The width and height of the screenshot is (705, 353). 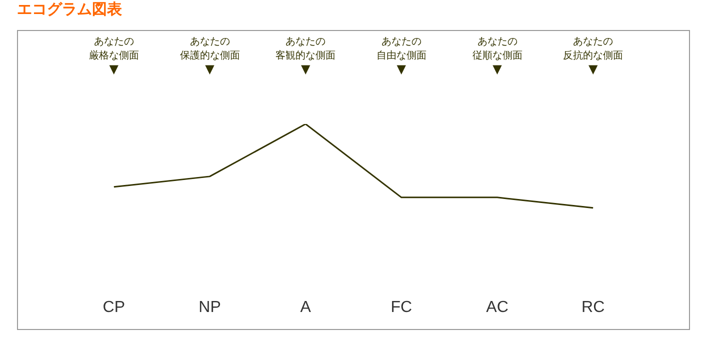 I want to click on x-tick-label: FC, so click(x=401, y=307).